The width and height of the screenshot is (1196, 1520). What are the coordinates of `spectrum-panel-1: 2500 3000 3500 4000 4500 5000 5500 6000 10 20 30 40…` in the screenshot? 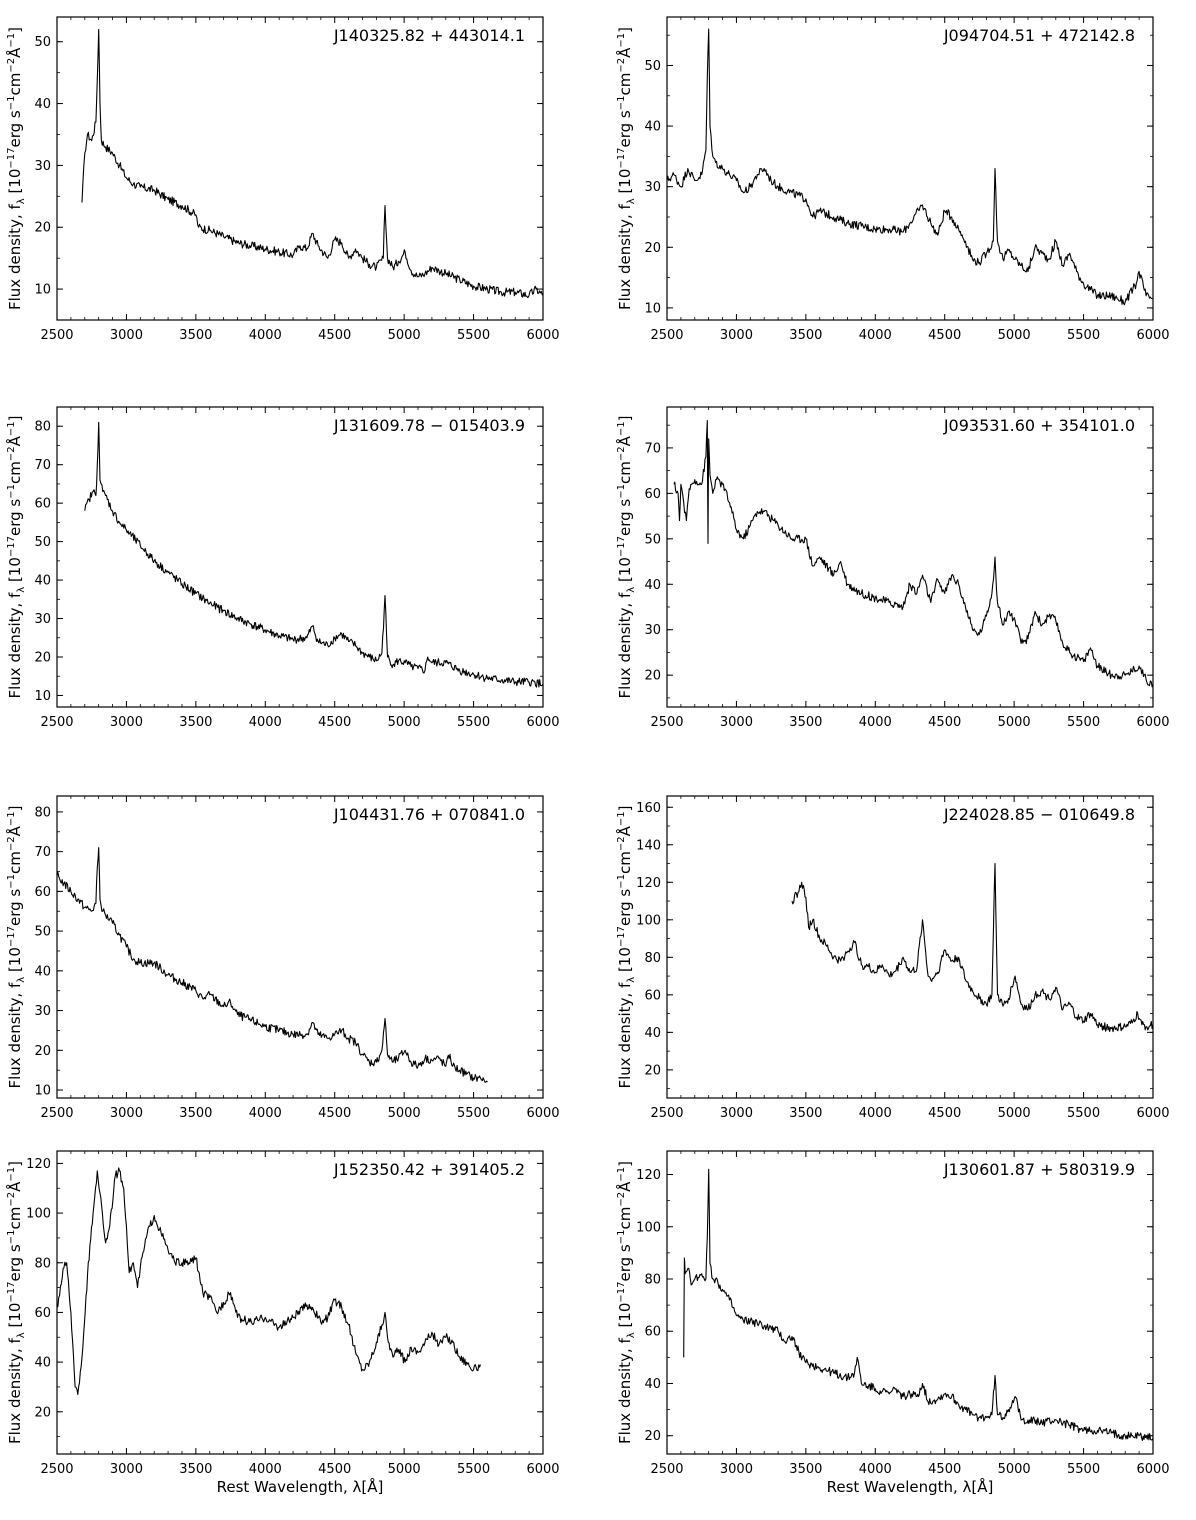 It's located at (282, 179).